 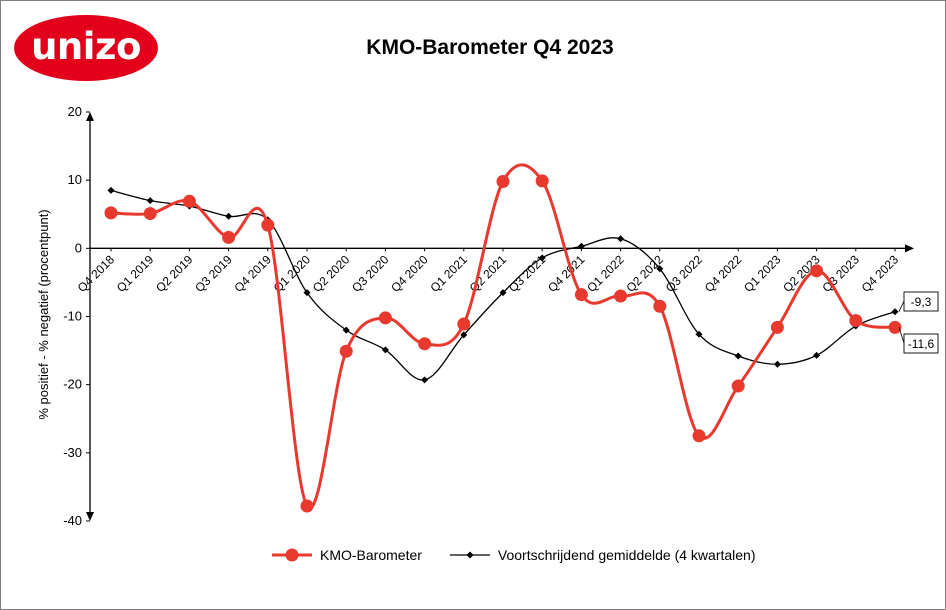 What do you see at coordinates (901, 306) in the screenshot?
I see `moving-average-callout-leader` at bounding box center [901, 306].